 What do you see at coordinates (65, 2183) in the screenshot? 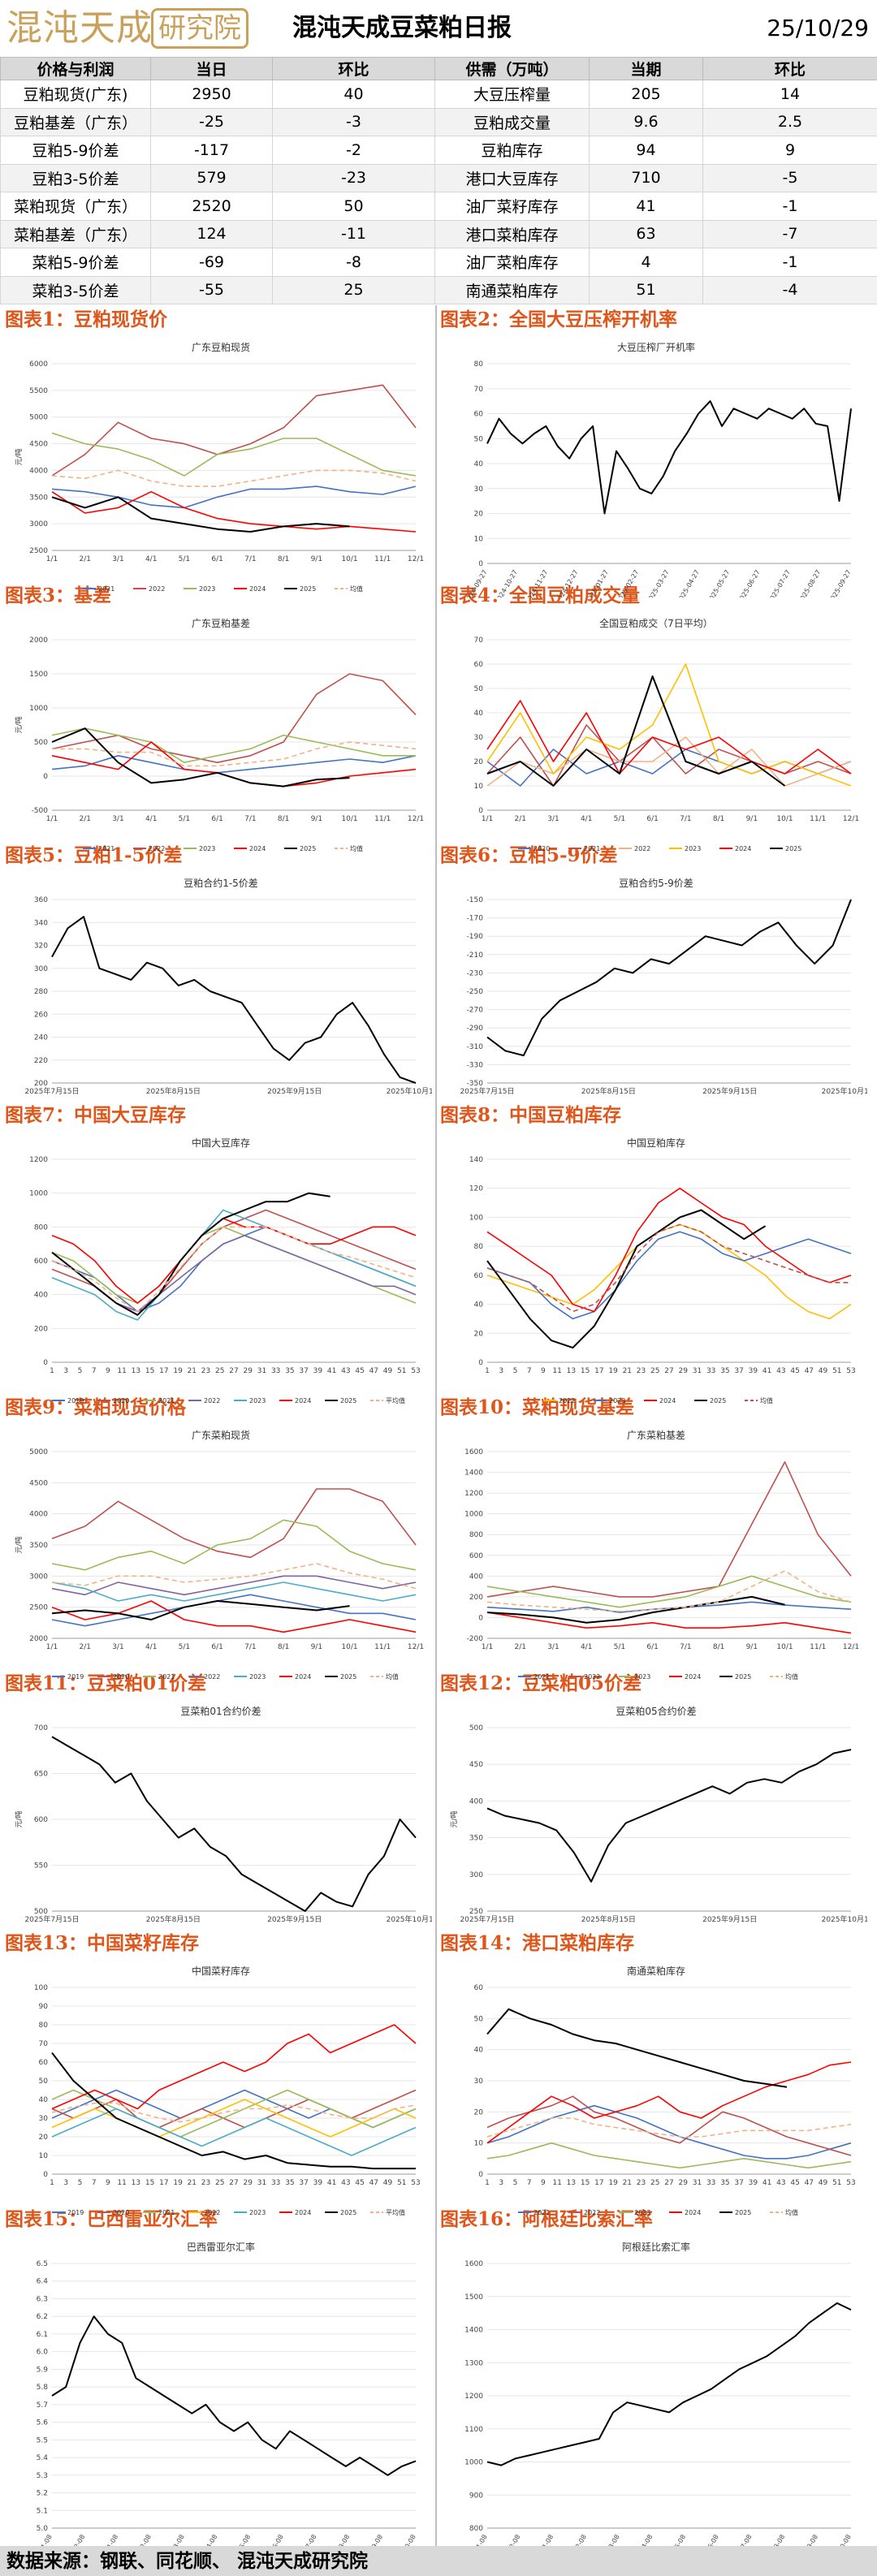
I see `x-tick-label: 3` at bounding box center [65, 2183].